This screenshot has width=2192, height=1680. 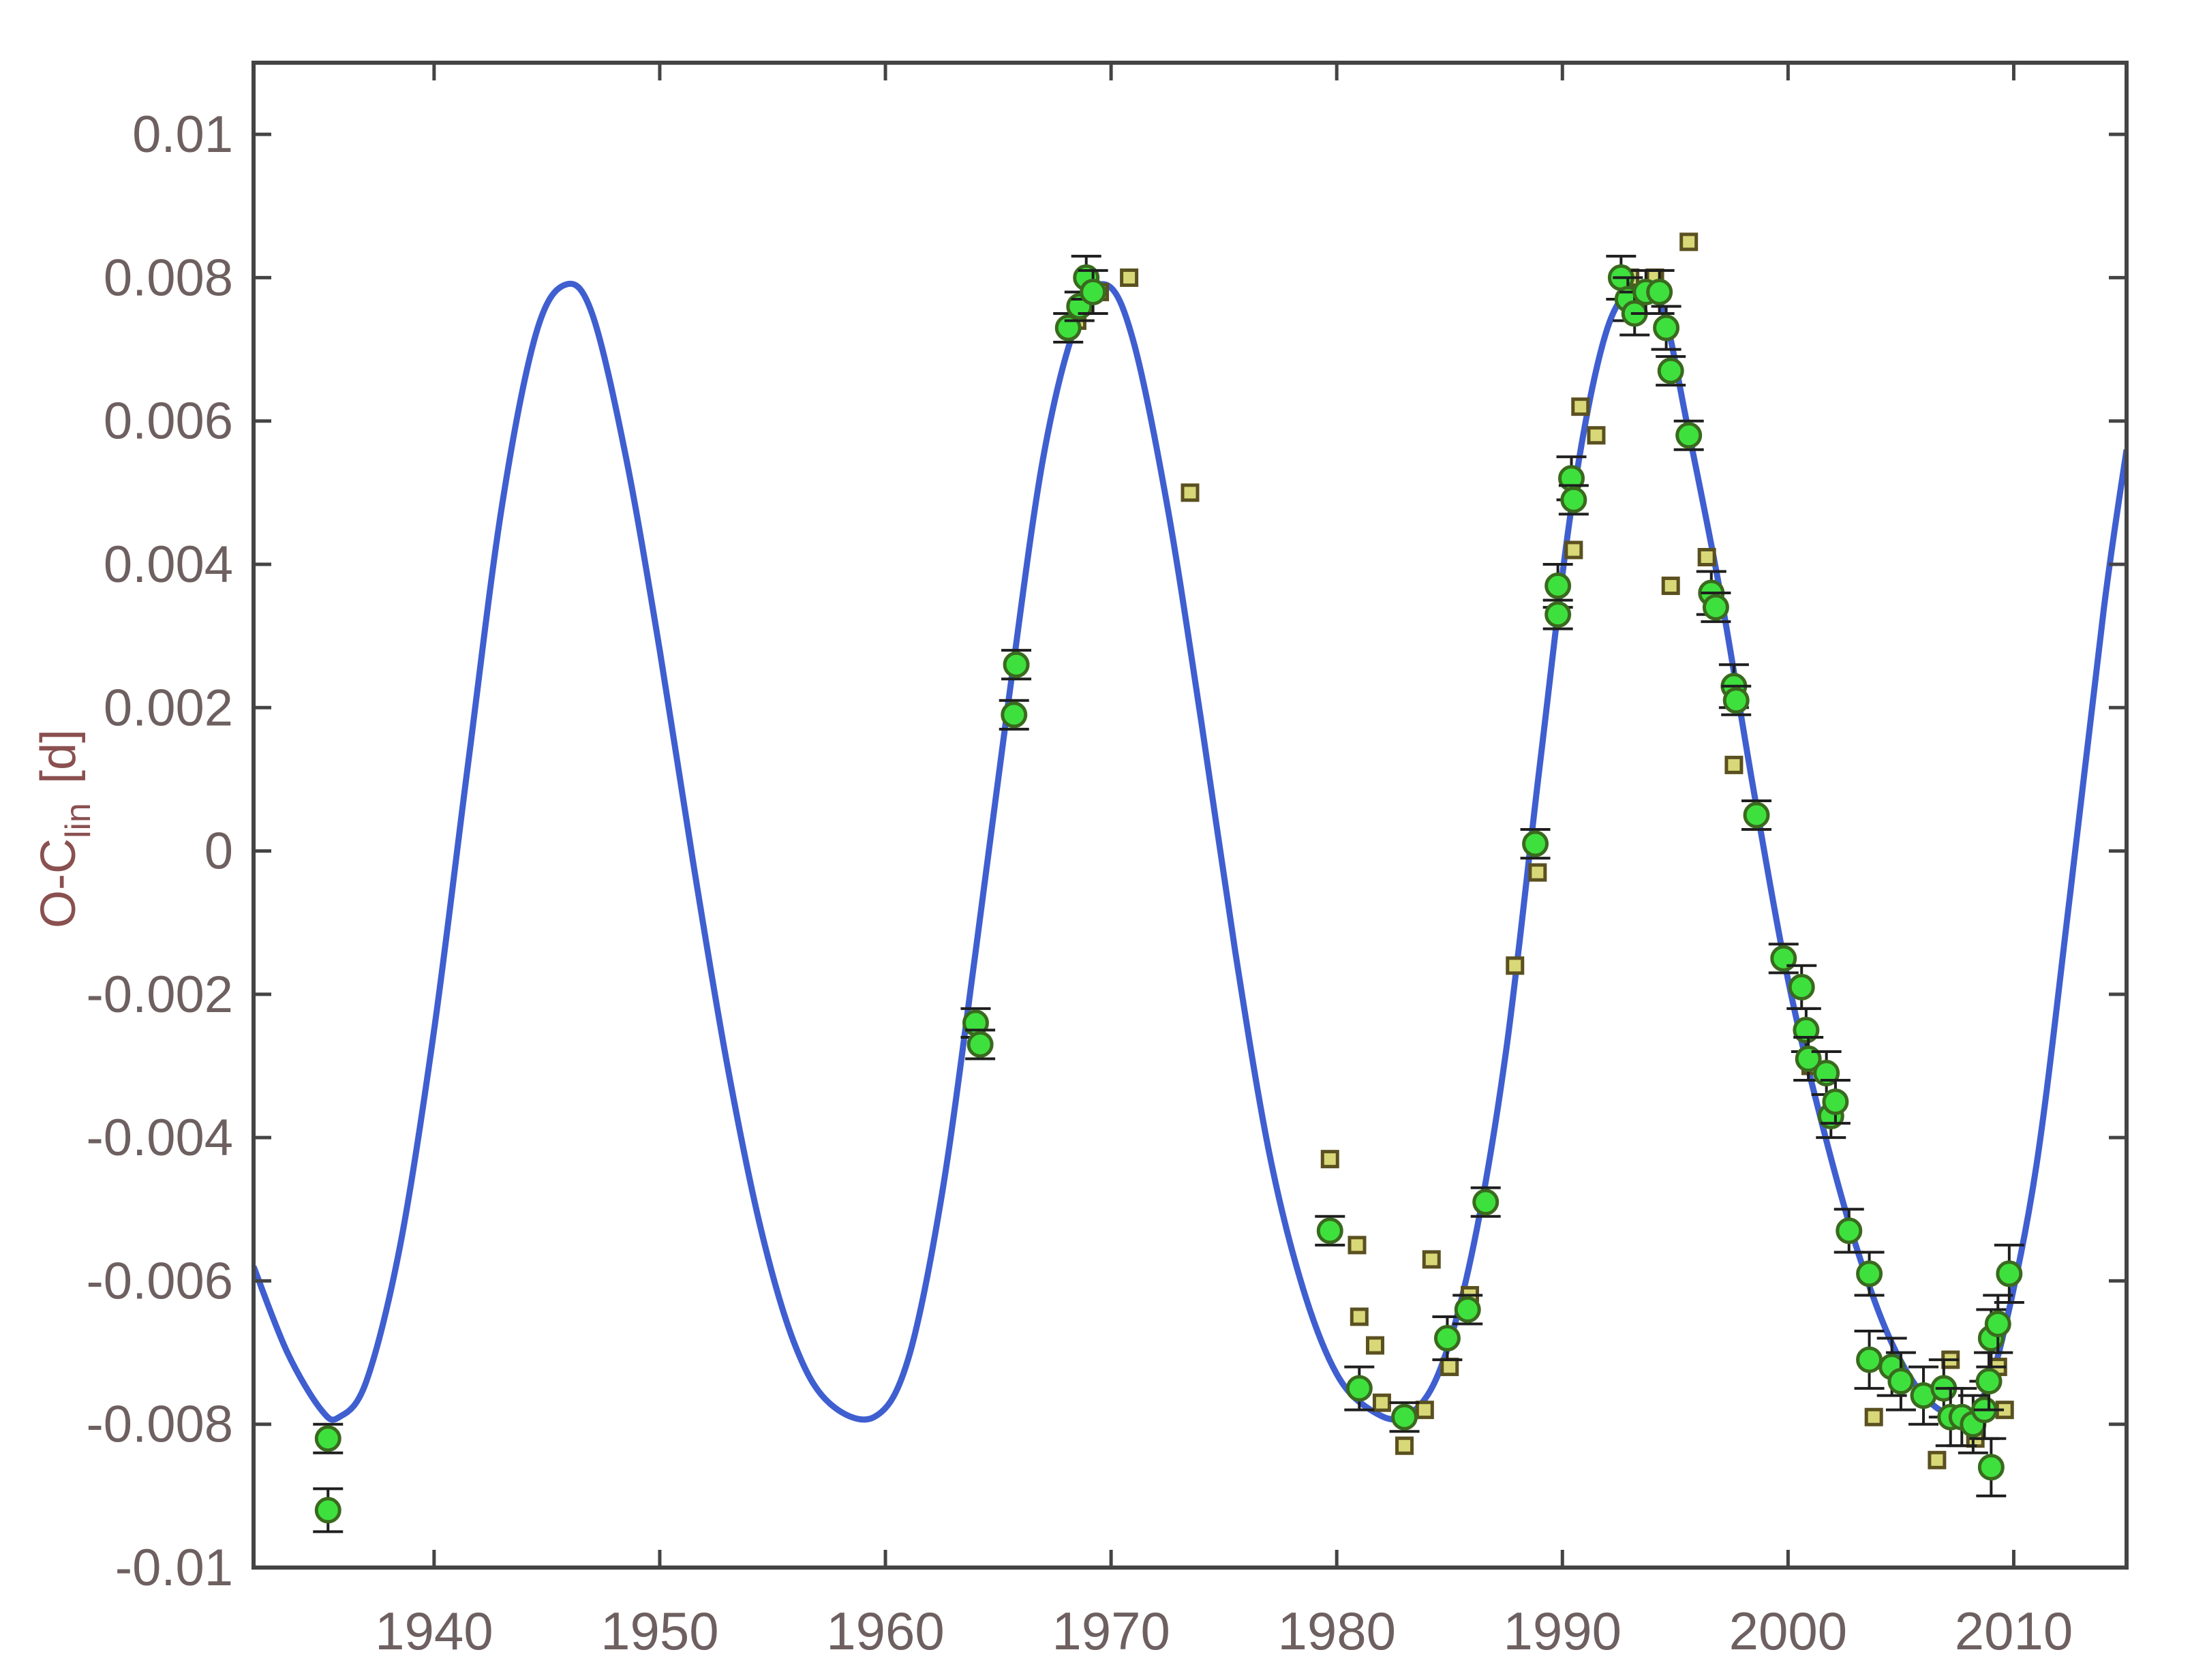 I want to click on y-axis-label-main: O-C, so click(x=59, y=883).